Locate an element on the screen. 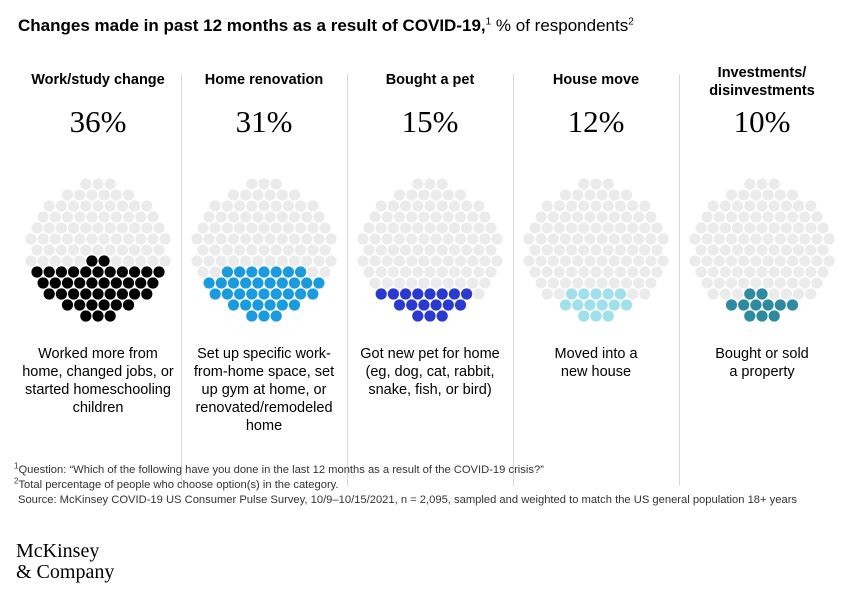 The image size is (860, 591). mckinsey-logo: McKinsey & Company is located at coordinates (65, 562).